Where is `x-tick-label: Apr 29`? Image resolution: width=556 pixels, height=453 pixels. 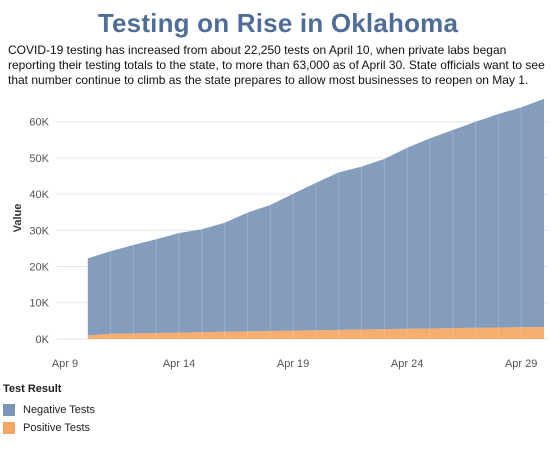
x-tick-label: Apr 29 is located at coordinates (521, 364).